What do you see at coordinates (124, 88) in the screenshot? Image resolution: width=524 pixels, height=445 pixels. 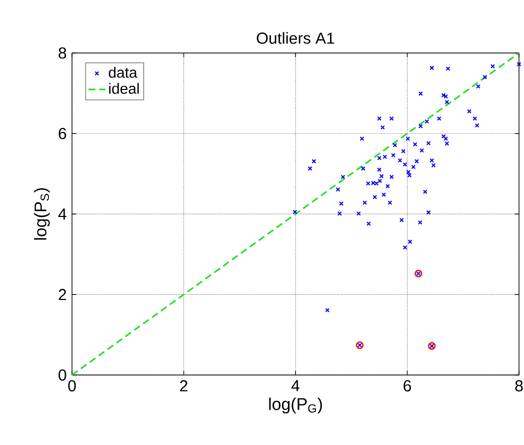 I see `legend-label: ideal` at bounding box center [124, 88].